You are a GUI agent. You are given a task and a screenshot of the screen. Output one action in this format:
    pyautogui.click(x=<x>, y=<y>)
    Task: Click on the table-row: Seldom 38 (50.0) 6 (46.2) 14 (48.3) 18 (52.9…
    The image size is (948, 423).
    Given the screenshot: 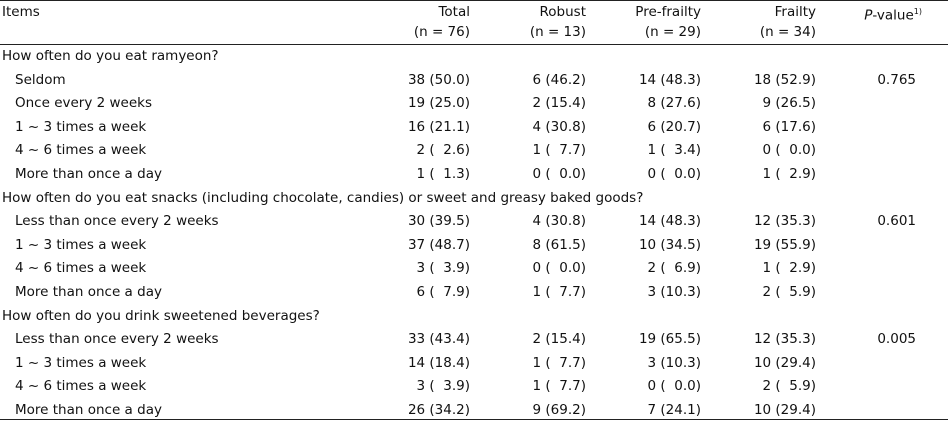 What is the action you would take?
    pyautogui.click(x=474, y=81)
    